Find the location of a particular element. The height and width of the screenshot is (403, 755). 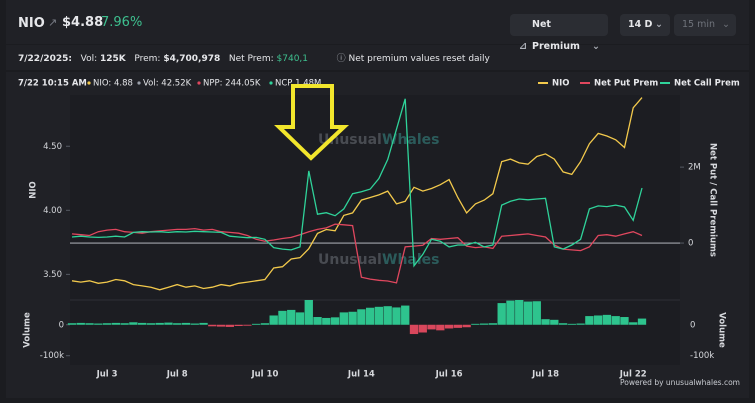

y2-axis-label: Net Put / Call Premiums is located at coordinates (713, 200).